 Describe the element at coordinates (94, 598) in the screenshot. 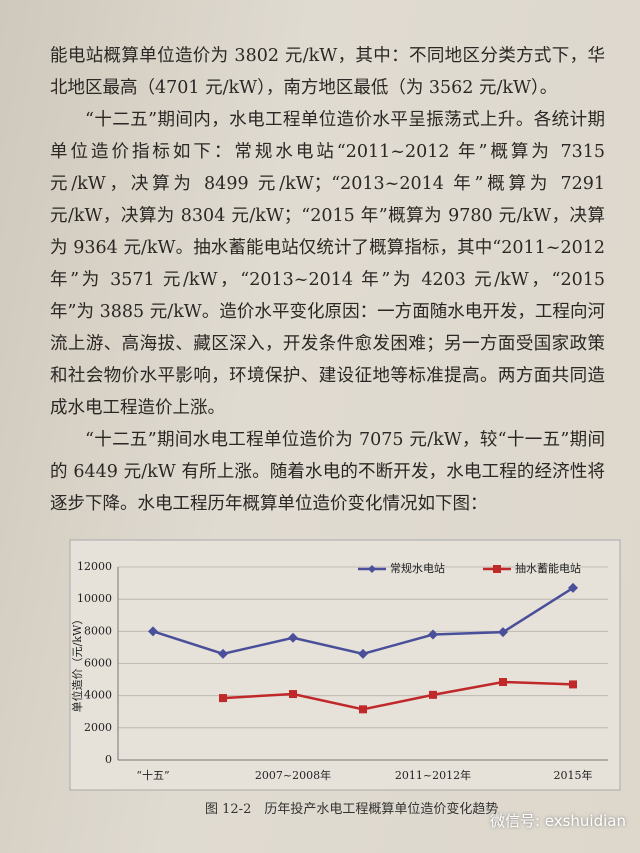

I see `y-tick-label: 10000` at that location.